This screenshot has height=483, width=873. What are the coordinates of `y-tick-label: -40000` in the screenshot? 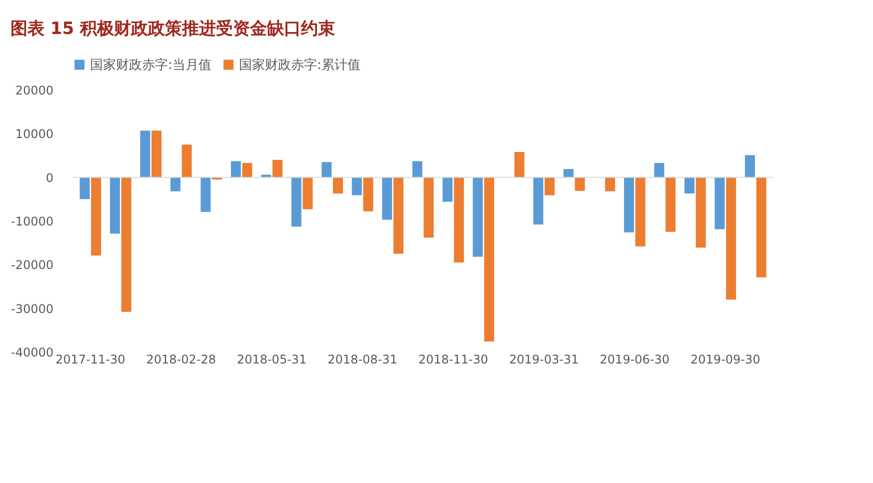 It's located at (32, 353).